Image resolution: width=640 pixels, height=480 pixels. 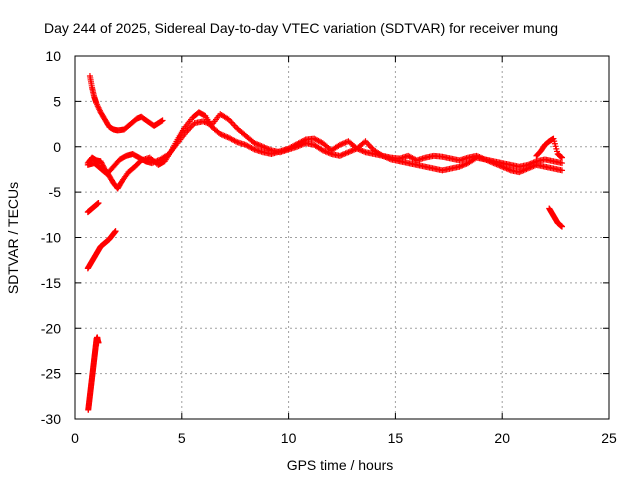 What do you see at coordinates (53, 56) in the screenshot?
I see `y-tick-label: 10` at bounding box center [53, 56].